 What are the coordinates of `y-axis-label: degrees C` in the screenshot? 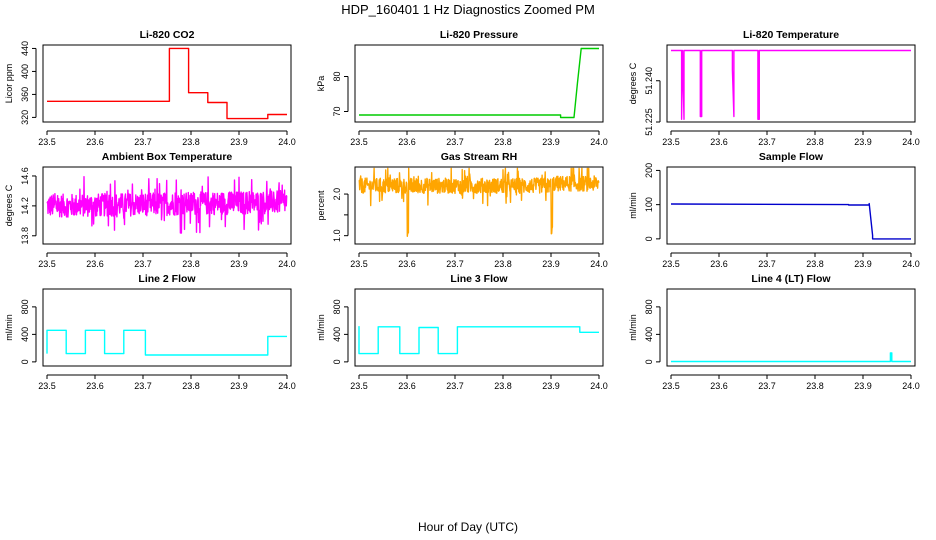 It's located at (633, 83).